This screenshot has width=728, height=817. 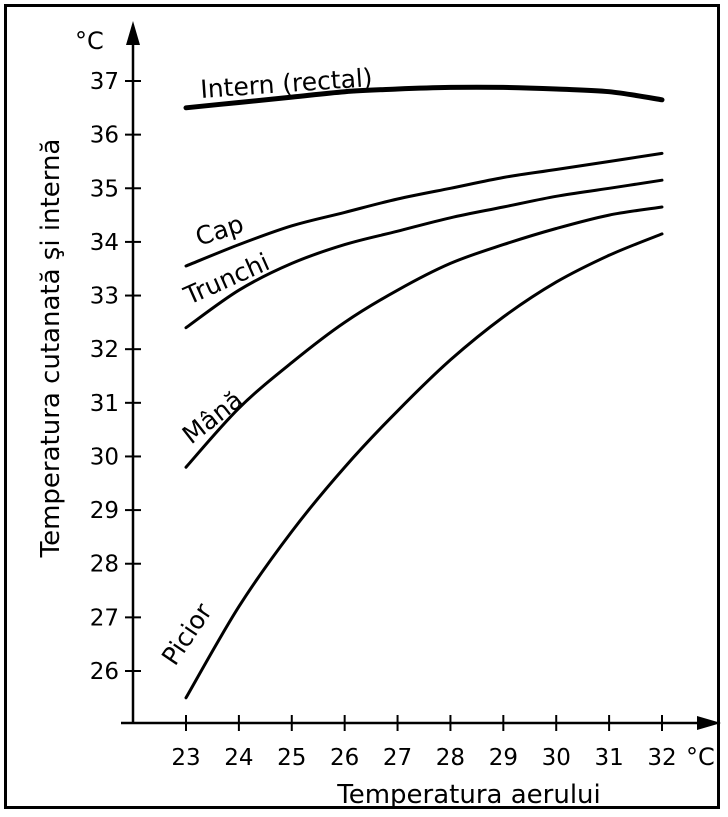 I want to click on y-tick-label: 31, so click(x=104, y=404).